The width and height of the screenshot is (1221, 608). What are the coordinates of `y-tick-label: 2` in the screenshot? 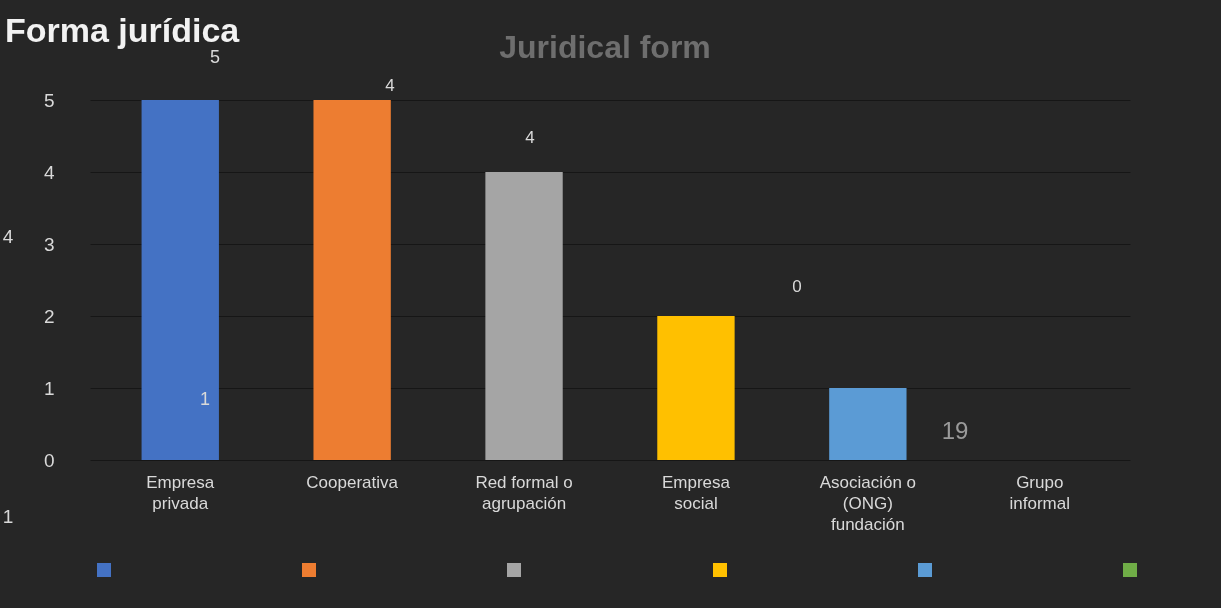 It's located at (49, 316).